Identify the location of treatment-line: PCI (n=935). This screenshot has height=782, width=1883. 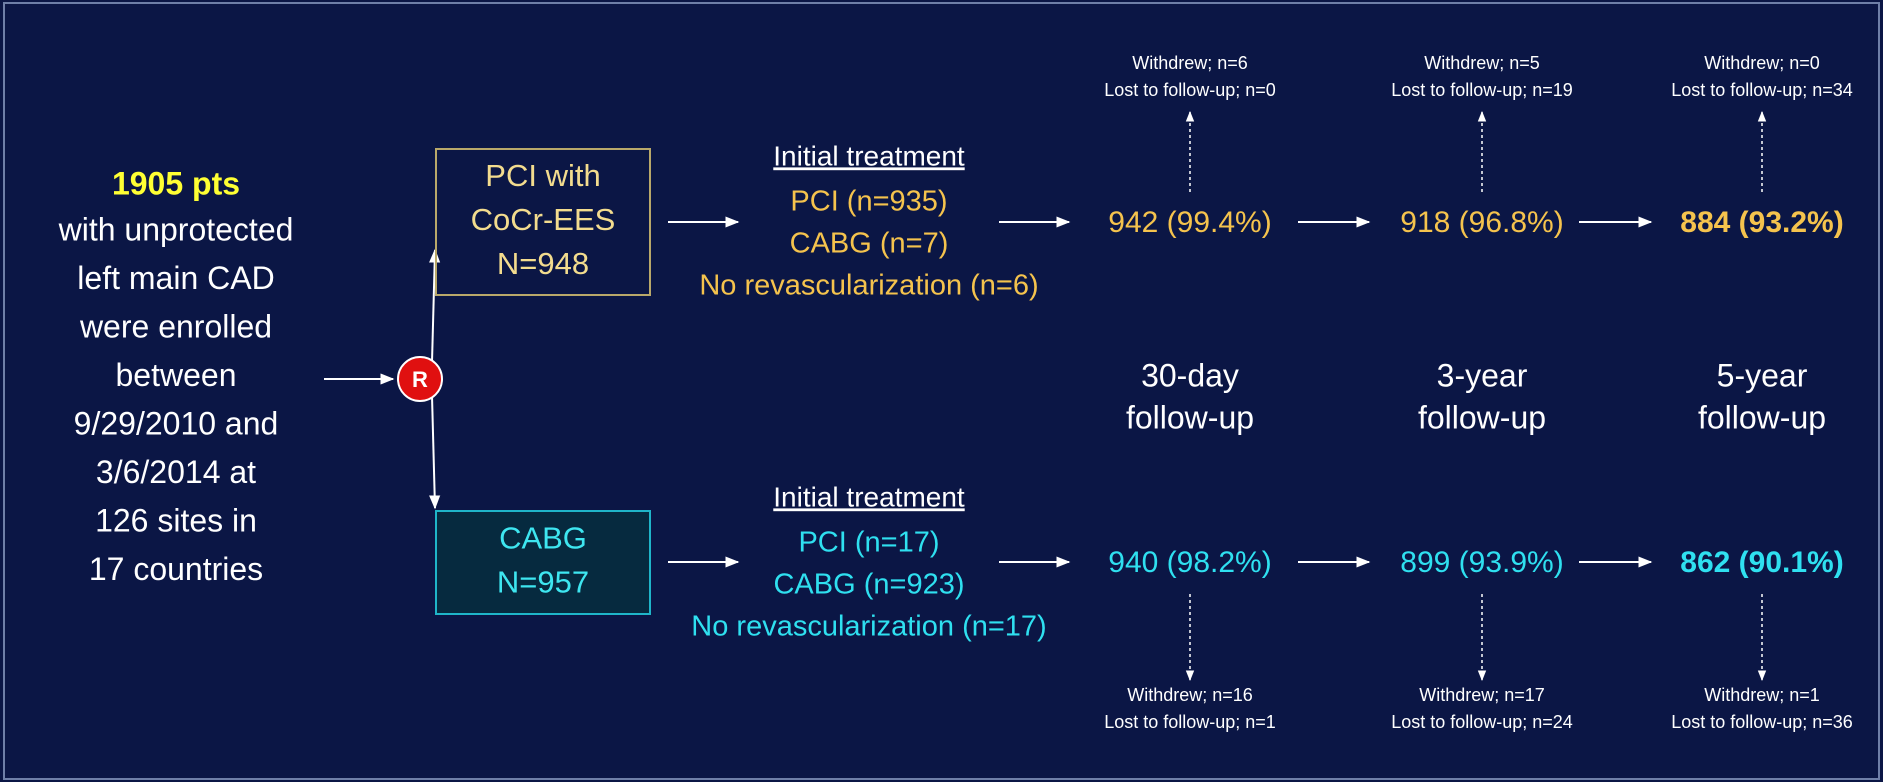
(868, 202).